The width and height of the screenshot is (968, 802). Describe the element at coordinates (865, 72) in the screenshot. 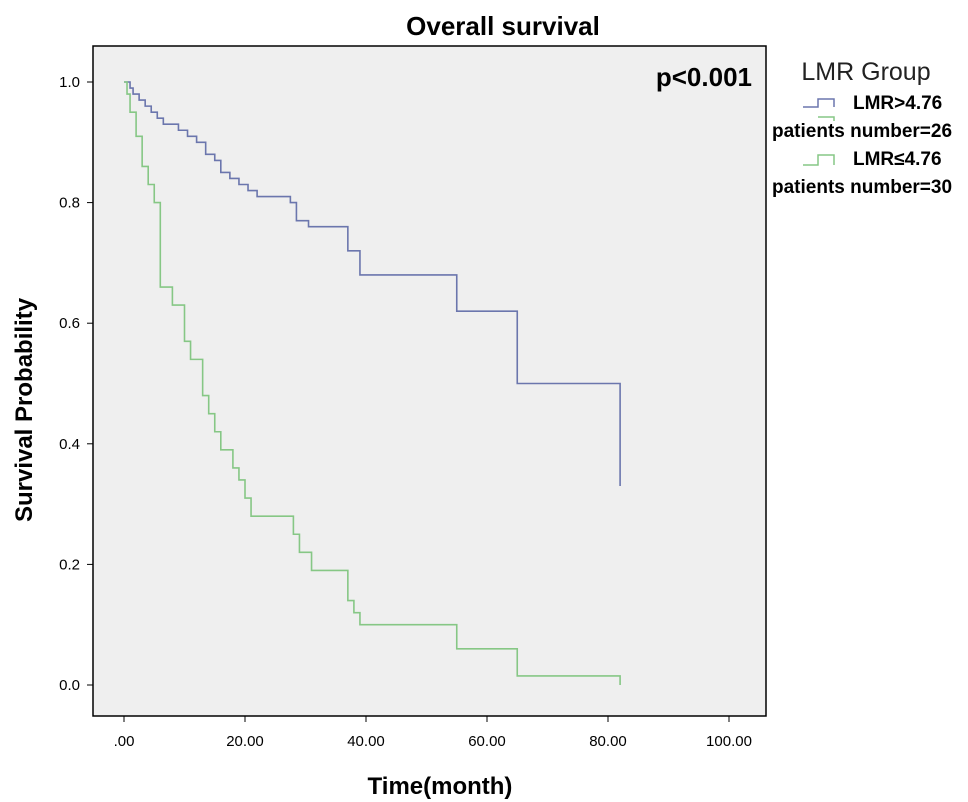

I see `legend-title: LMR Group` at that location.